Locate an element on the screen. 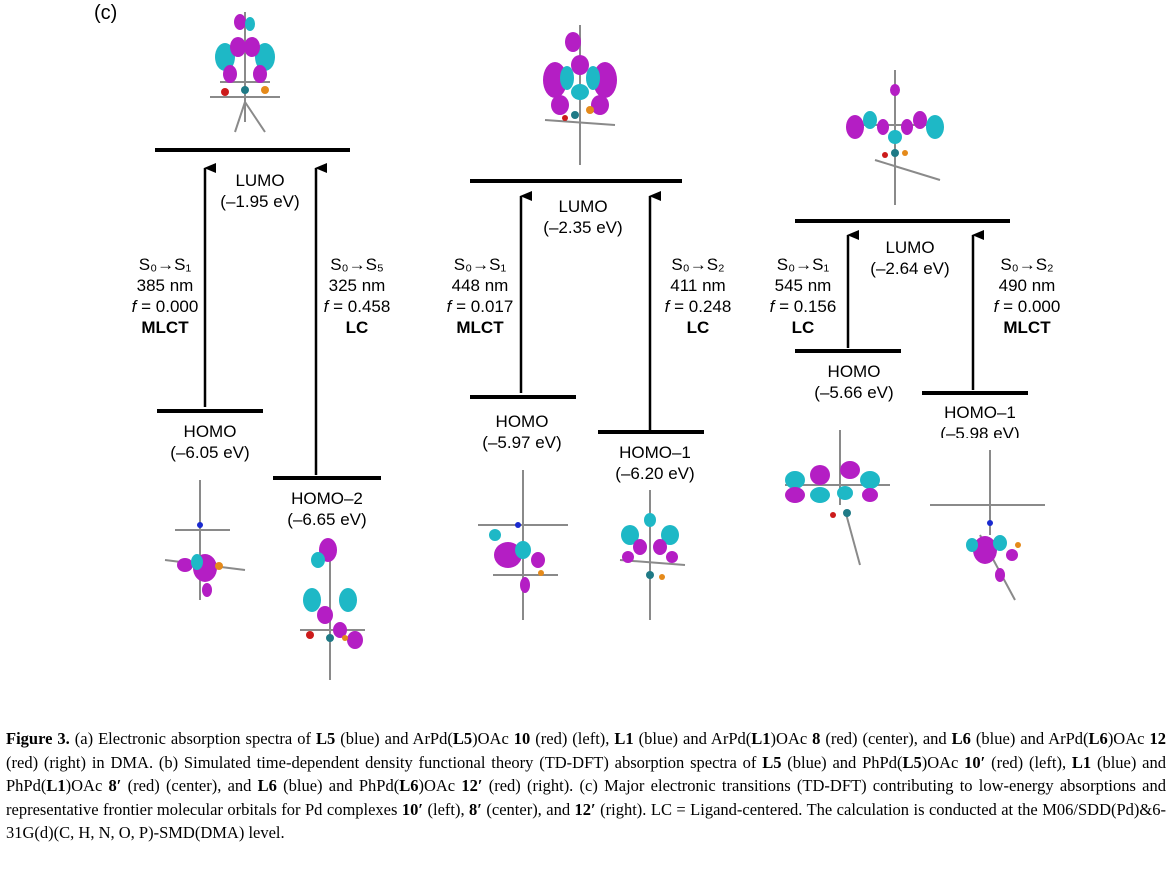 Image resolution: width=1174 pixels, height=871 pixels. homo-level-1b is located at coordinates (327, 478).